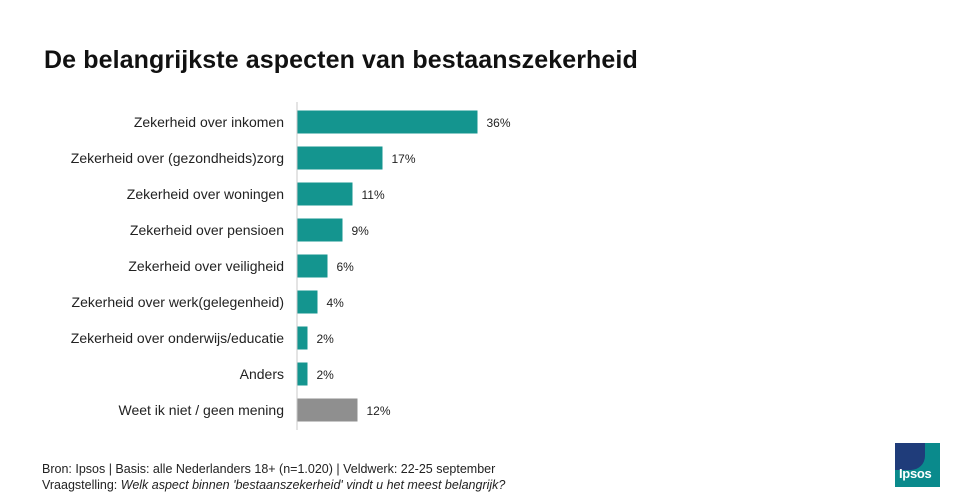 Image resolution: width=960 pixels, height=502 pixels. I want to click on category-label: Zekerheid over (gezondheids)zorg, so click(177, 158).